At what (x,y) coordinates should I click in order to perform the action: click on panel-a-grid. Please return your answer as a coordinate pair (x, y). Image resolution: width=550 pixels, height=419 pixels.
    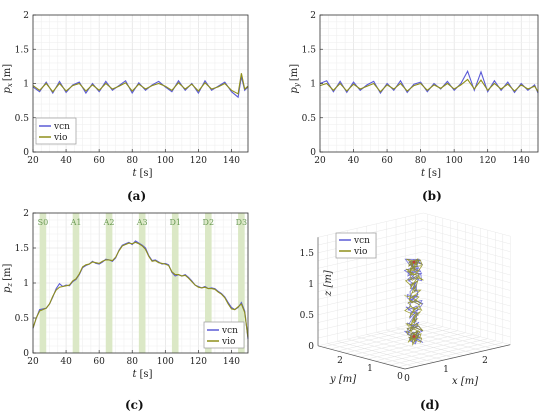
    Looking at the image, I should click on (140, 83).